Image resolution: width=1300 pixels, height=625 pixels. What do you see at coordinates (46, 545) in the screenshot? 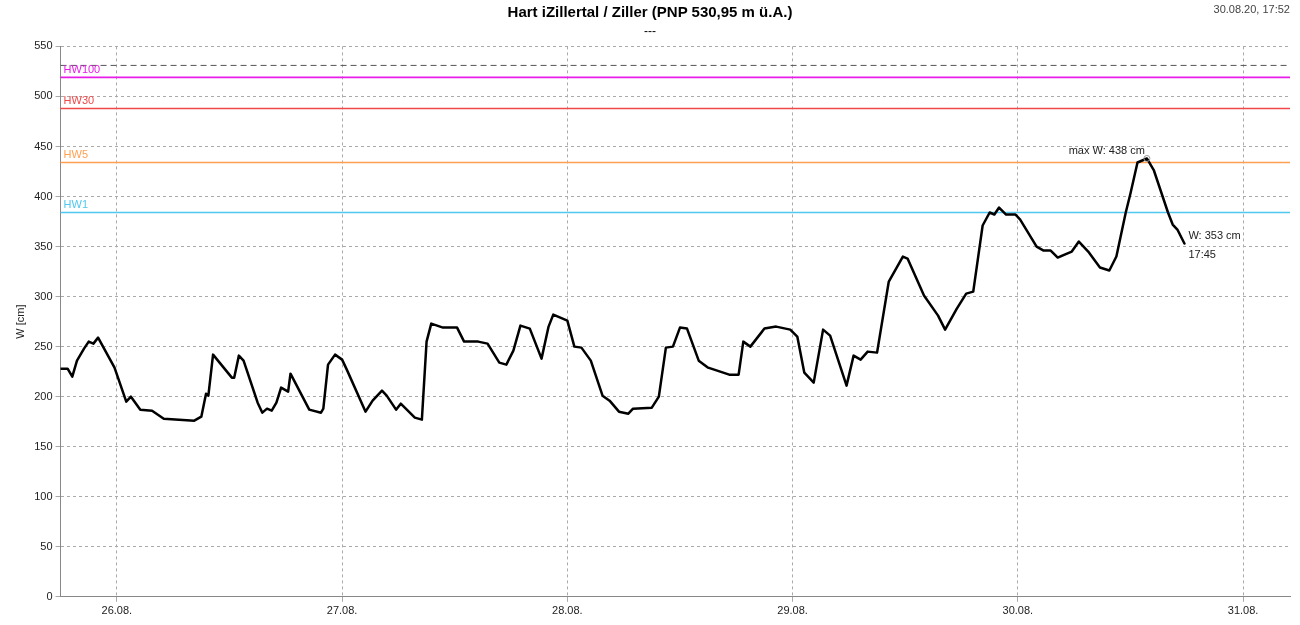
I see `y-tick-label: 50` at bounding box center [46, 545].